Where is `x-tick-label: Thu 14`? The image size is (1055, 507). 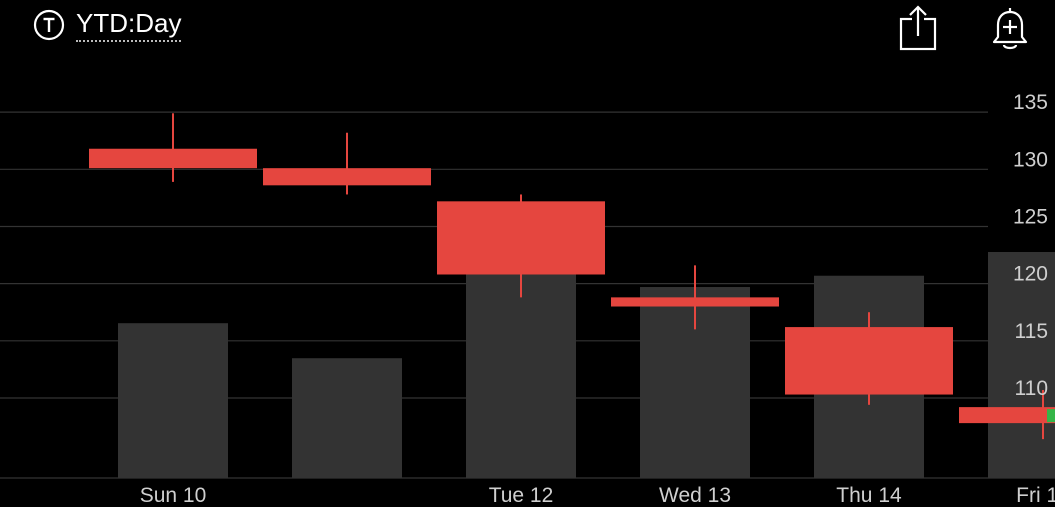 x-tick-label: Thu 14 is located at coordinates (869, 495).